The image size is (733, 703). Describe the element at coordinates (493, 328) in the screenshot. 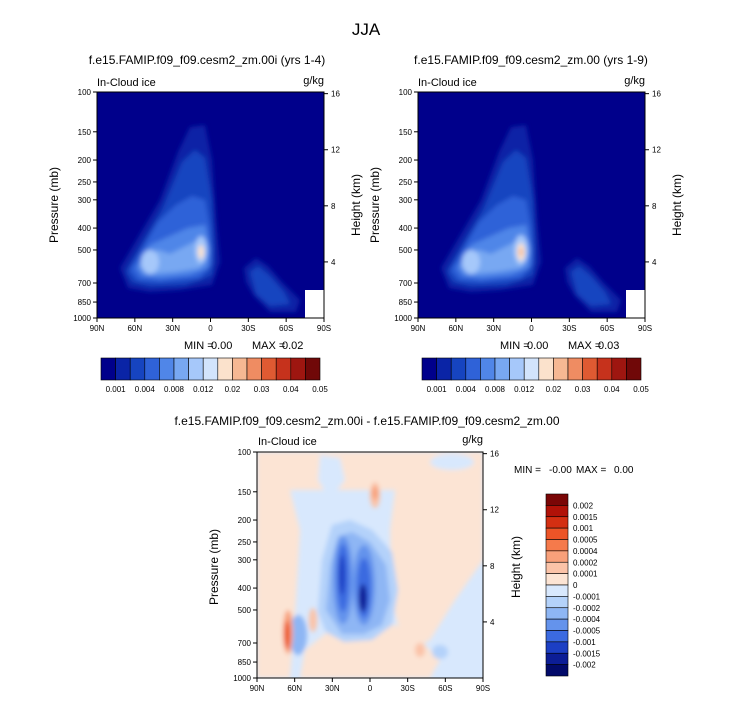

I see `p2-lat-tick-label: 30N` at that location.